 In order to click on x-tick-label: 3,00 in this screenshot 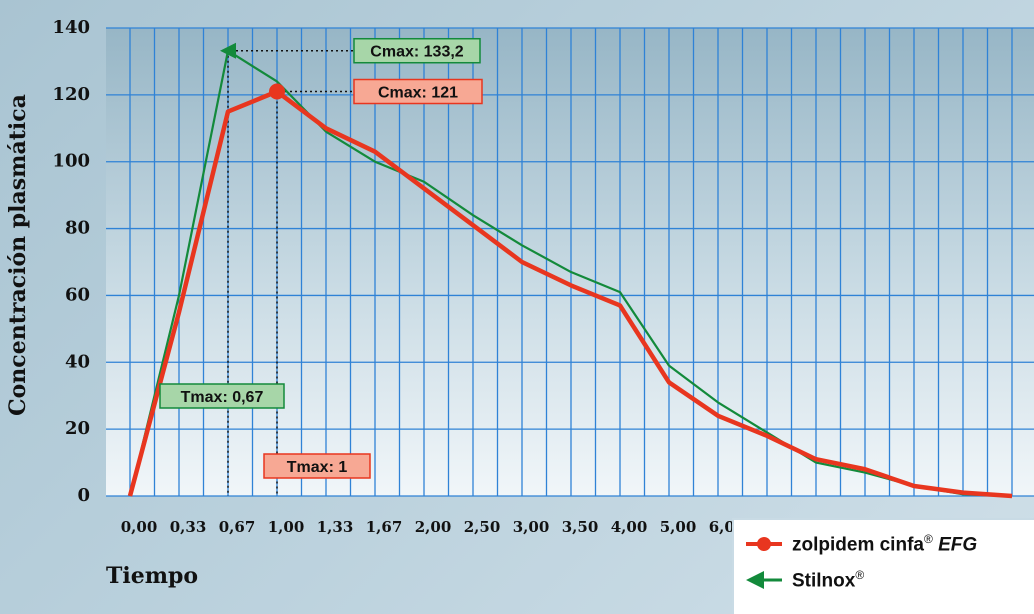, I will do `click(531, 527)`.